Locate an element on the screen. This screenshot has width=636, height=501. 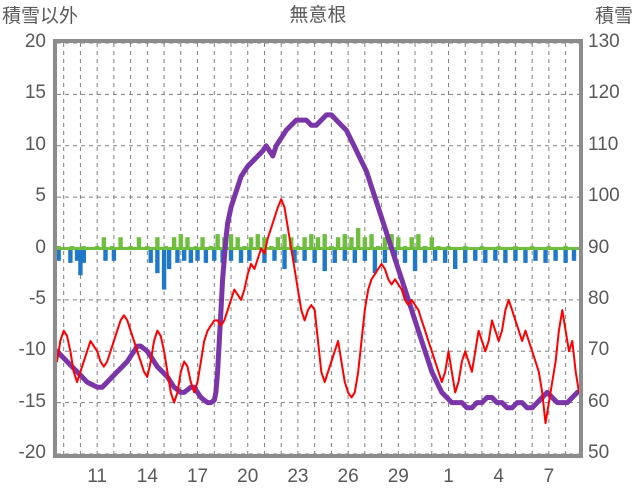
y-axis-right-tick-label: 50 is located at coordinates (599, 452).